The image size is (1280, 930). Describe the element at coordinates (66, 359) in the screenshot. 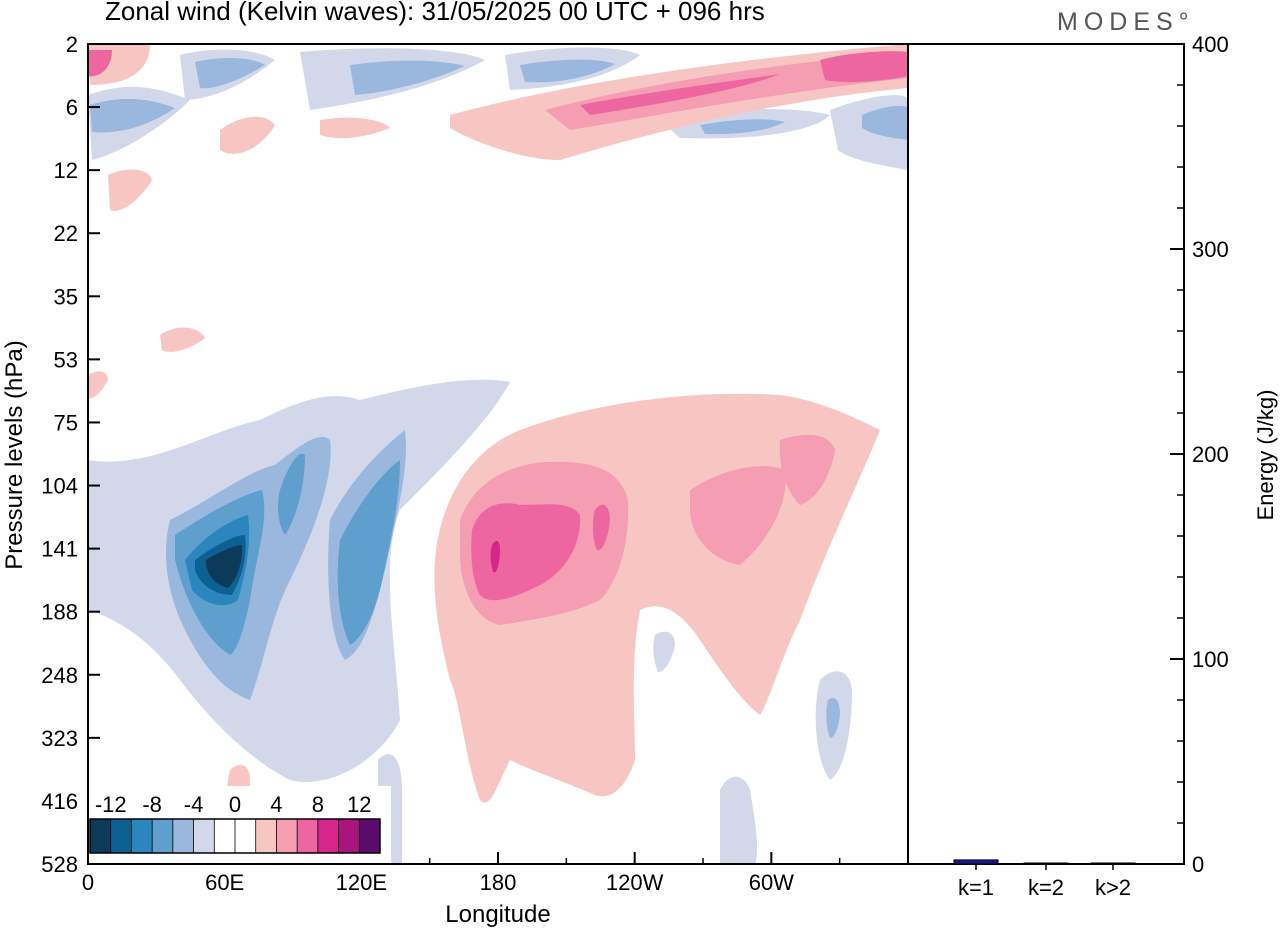

I see `y-tick-label: 53` at that location.